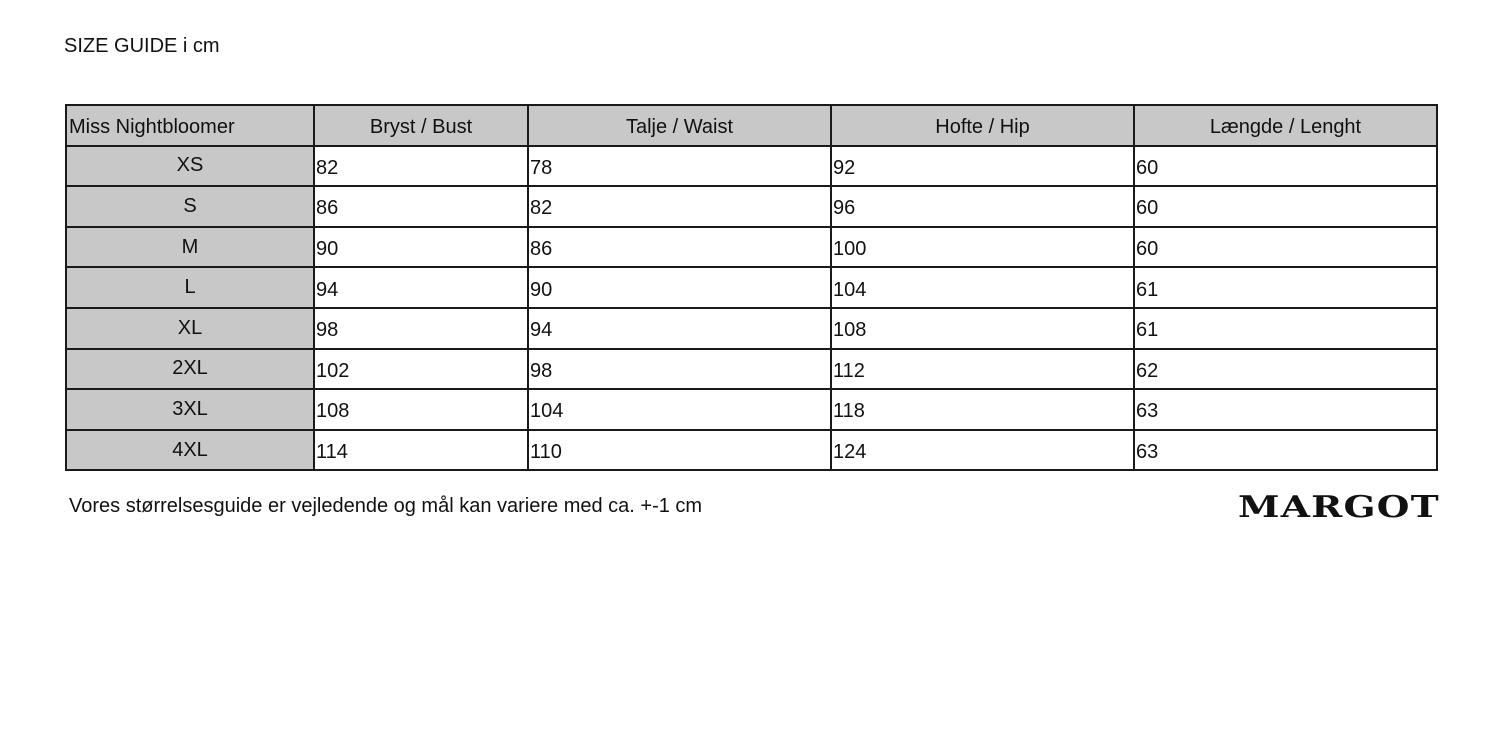 This screenshot has width=1500, height=750. Describe the element at coordinates (982, 206) in the screenshot. I see `measurement-cell: 96` at that location.